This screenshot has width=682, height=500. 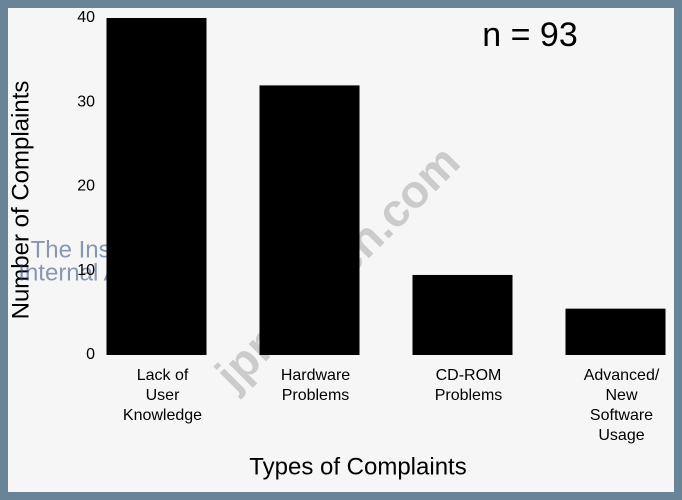 What do you see at coordinates (621, 415) in the screenshot?
I see `x-tick-label: Software` at bounding box center [621, 415].